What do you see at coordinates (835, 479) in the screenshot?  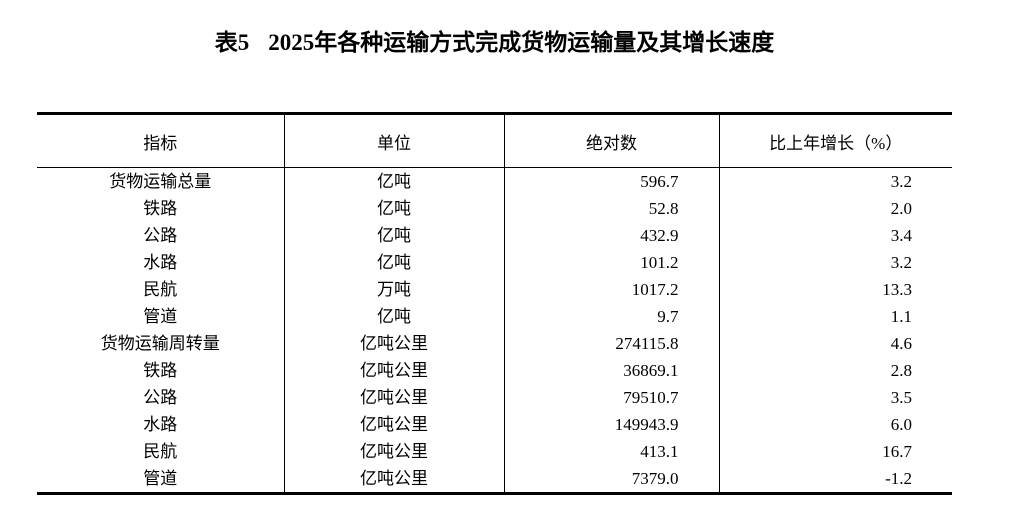 I see `growth-cell: -1.2` at bounding box center [835, 479].